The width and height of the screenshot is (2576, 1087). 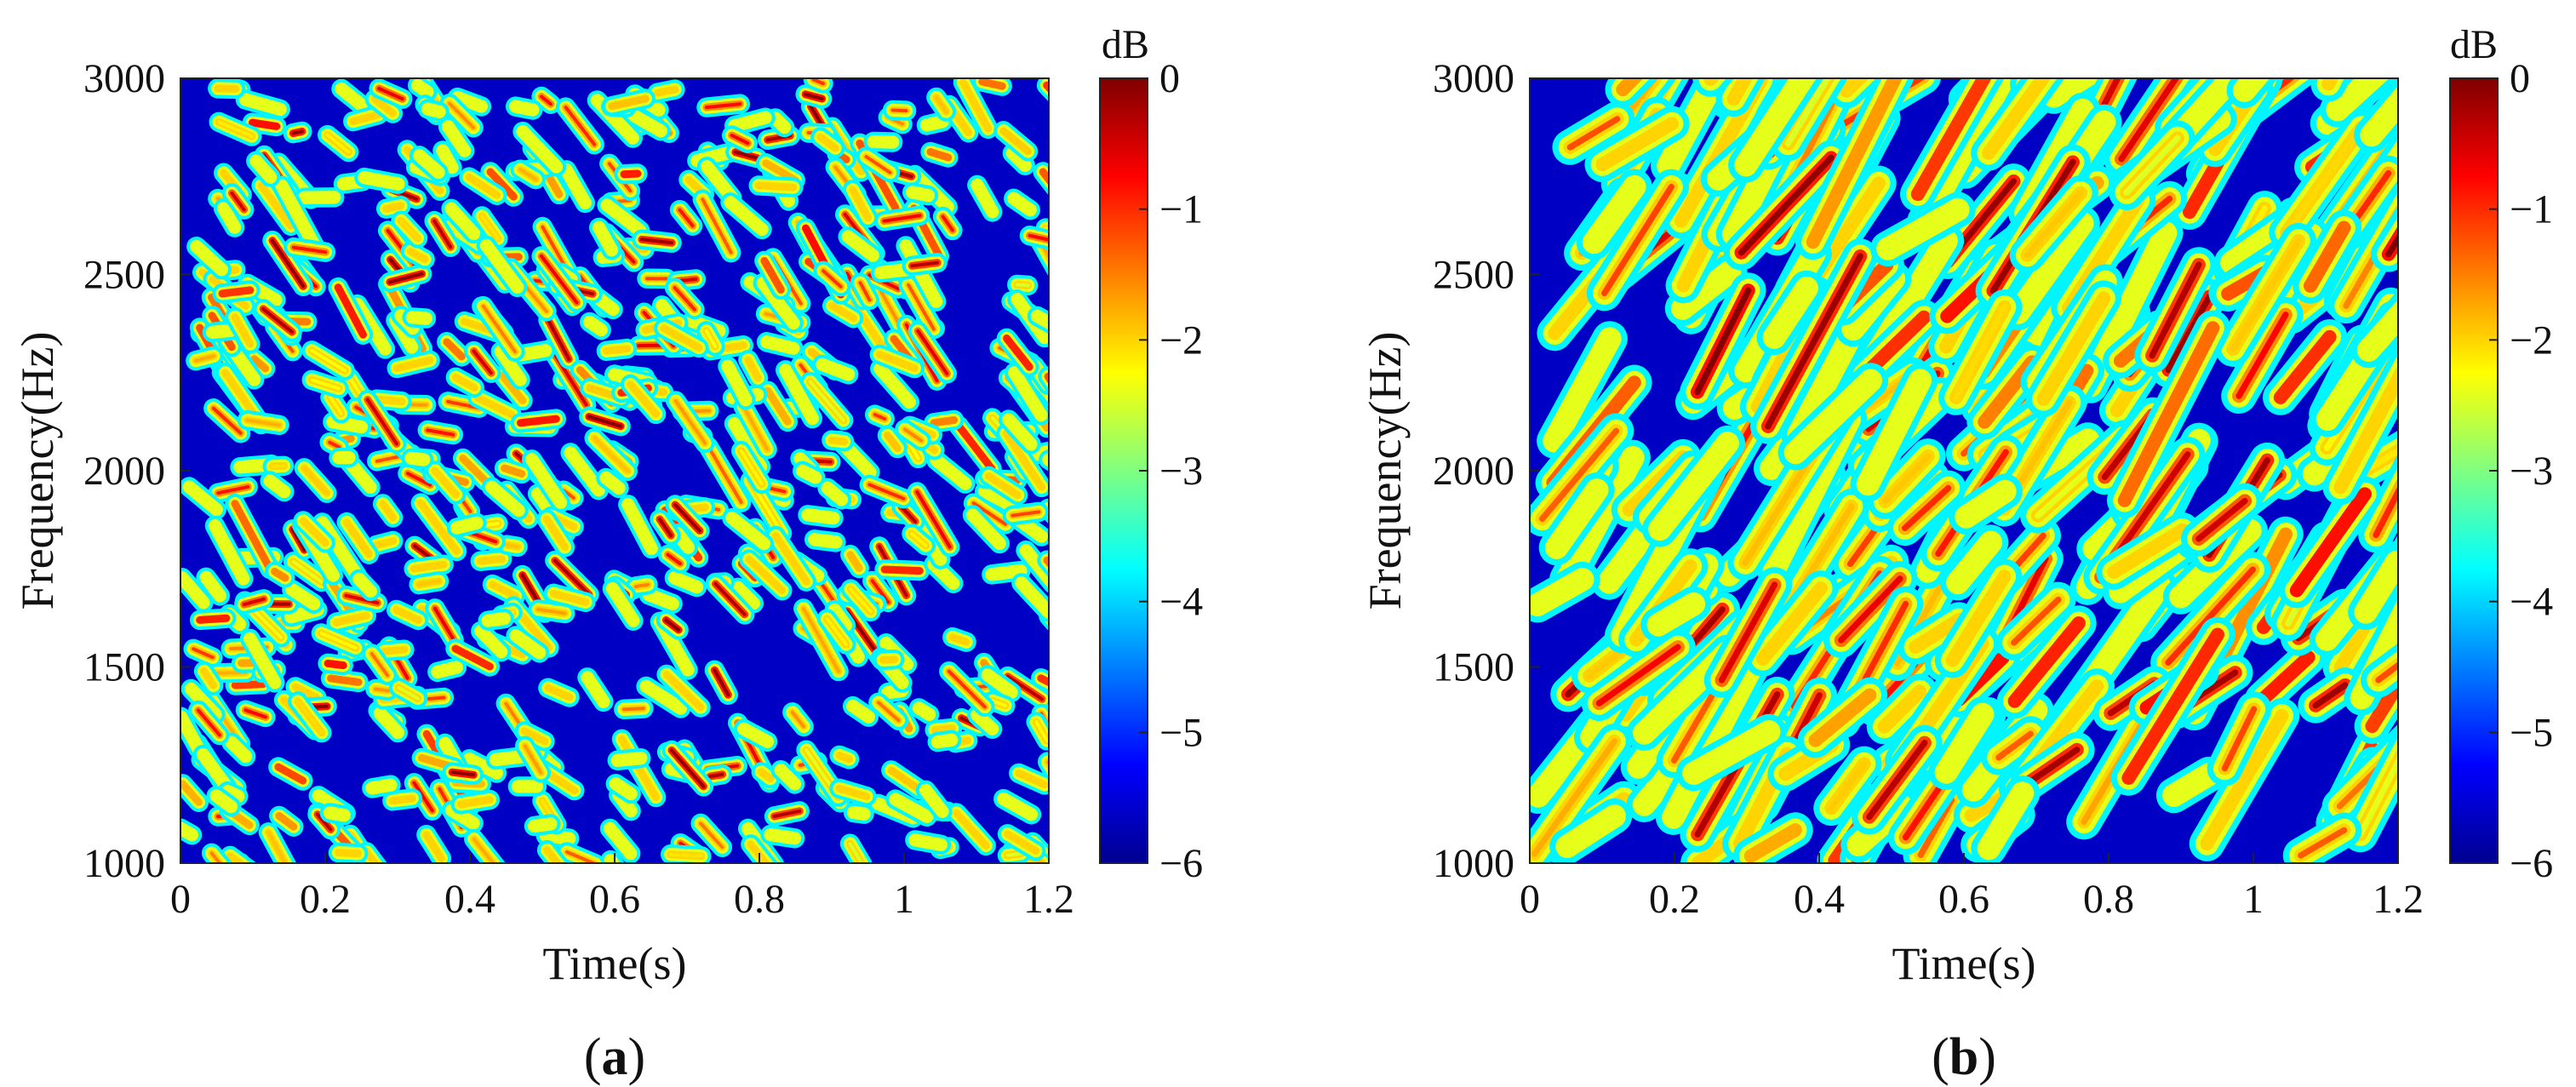 I want to click on y-ticks-b: 1000 1500 2000 2500 3000, so click(x=1487, y=471).